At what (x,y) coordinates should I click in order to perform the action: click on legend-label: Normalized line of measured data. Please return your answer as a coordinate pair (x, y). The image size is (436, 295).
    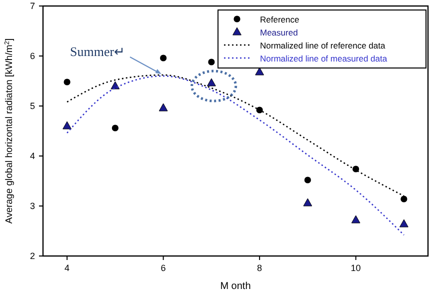
    Looking at the image, I should click on (324, 59).